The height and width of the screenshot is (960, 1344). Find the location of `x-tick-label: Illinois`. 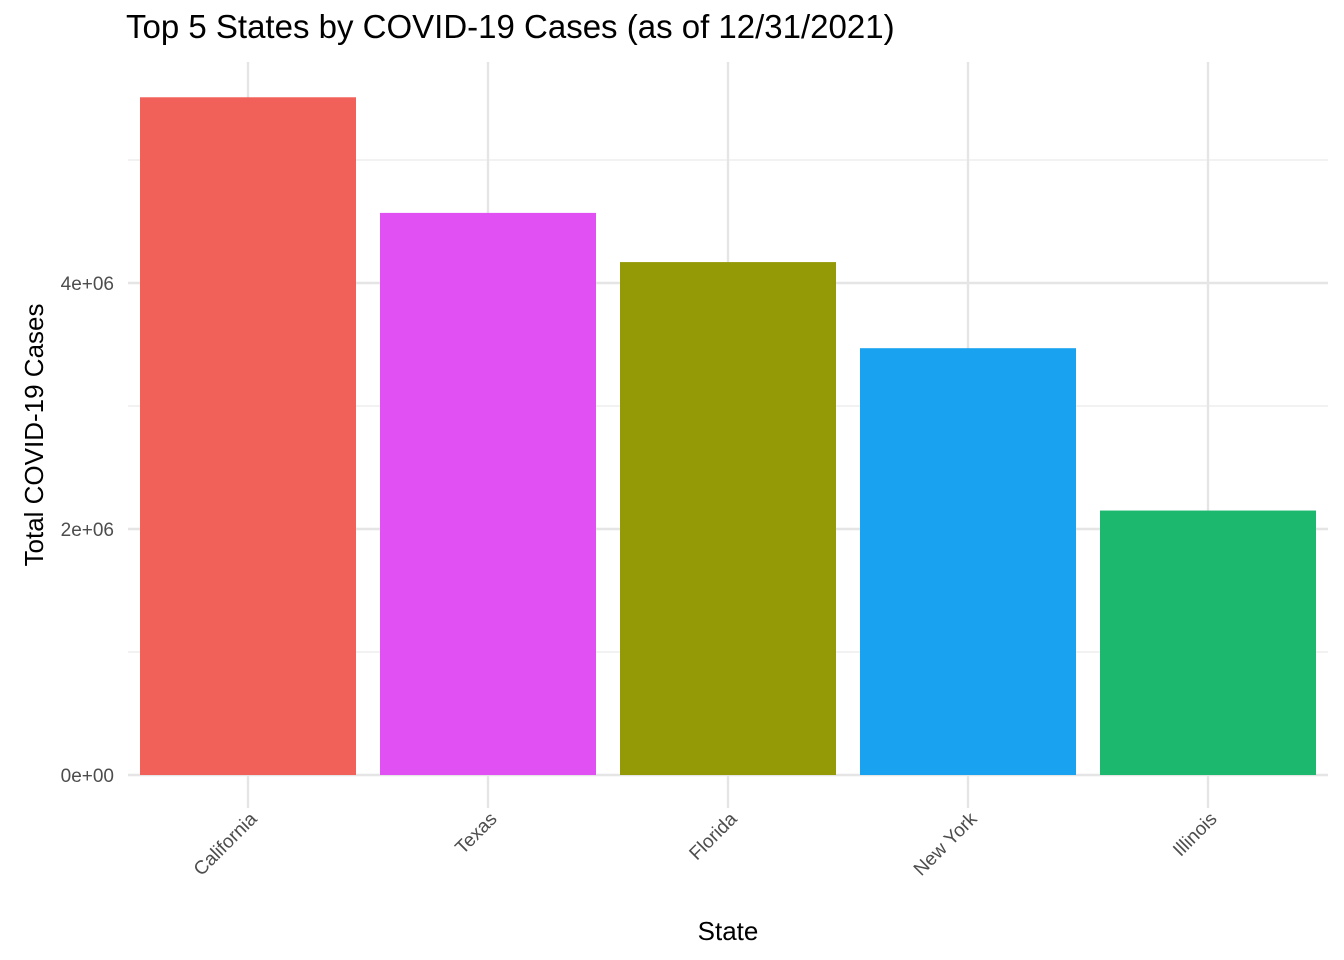

x-tick-label: Illinois is located at coordinates (1195, 835).